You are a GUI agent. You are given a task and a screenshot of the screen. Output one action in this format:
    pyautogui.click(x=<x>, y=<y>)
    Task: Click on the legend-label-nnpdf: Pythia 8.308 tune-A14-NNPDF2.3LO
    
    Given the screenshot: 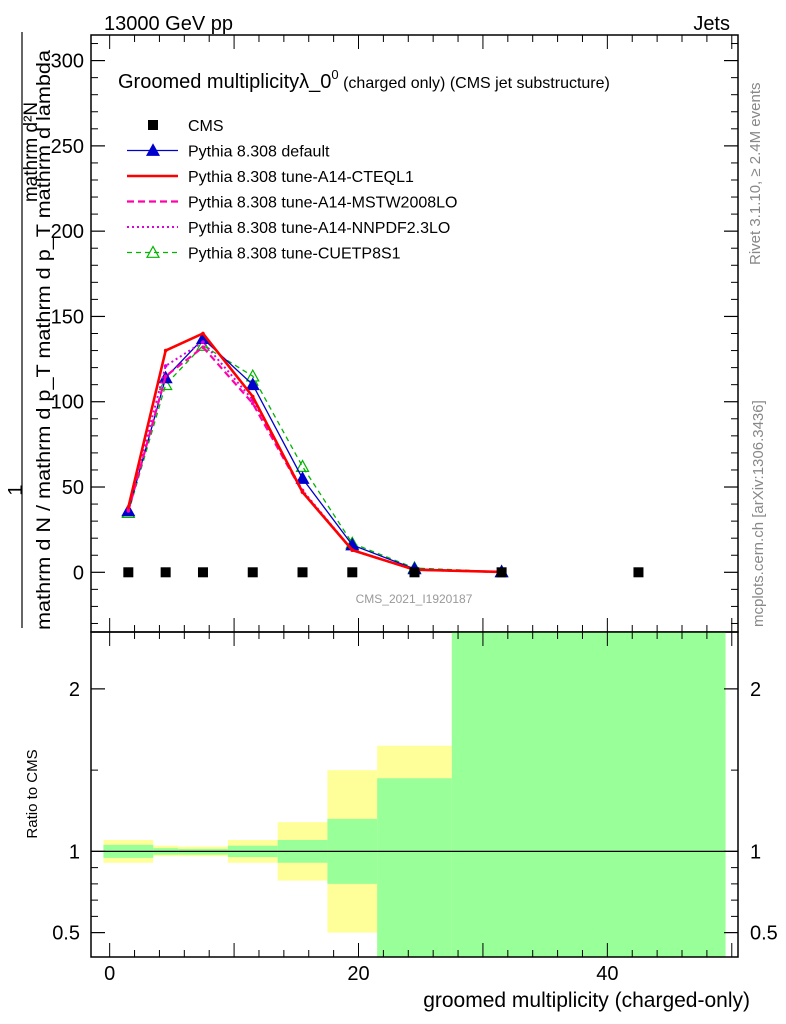 What is the action you would take?
    pyautogui.click(x=319, y=228)
    